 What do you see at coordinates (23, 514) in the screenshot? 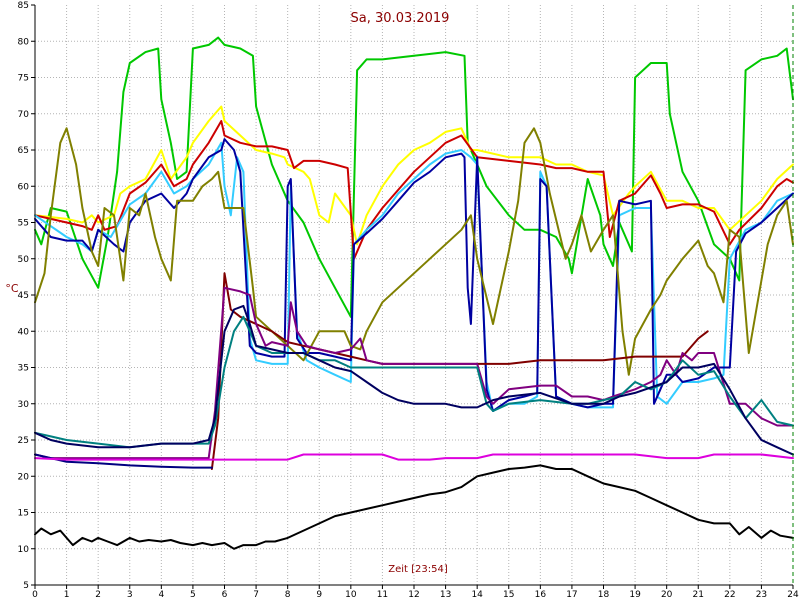
I see `y-tick-label: 15` at bounding box center [23, 514].